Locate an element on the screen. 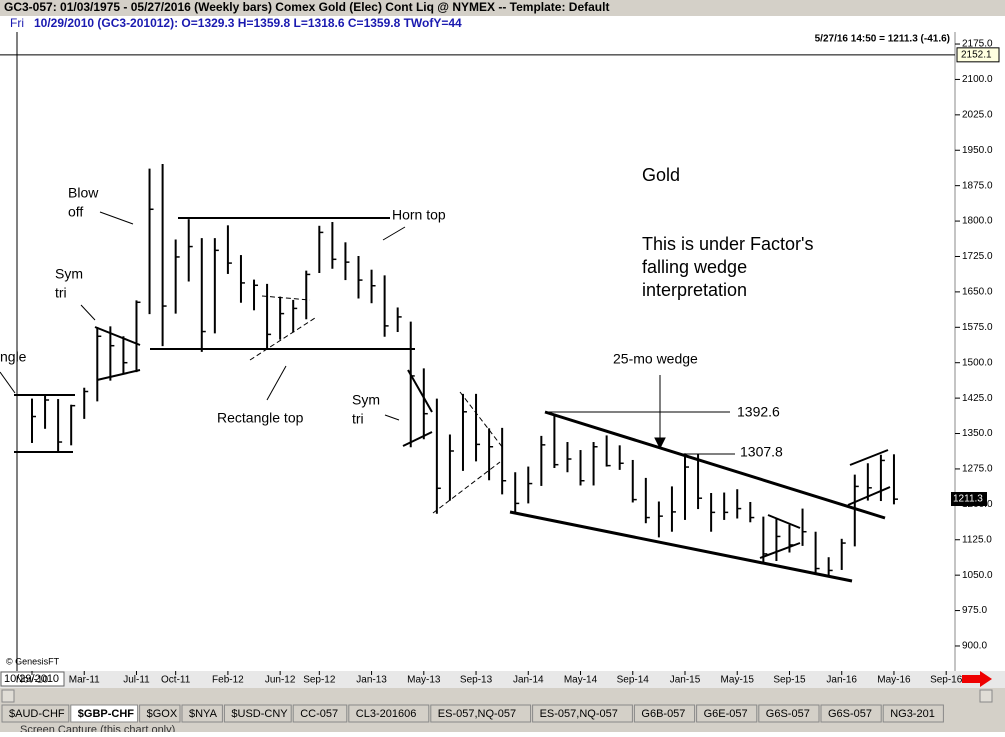  tab-label: $GBP-CHF is located at coordinates (106, 714).